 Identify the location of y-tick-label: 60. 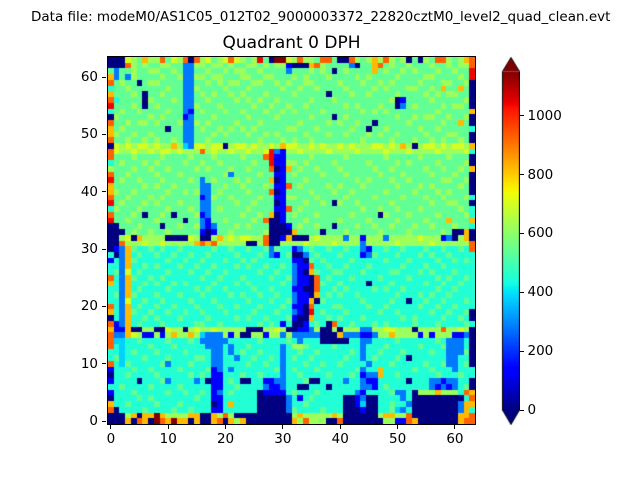
(89, 77).